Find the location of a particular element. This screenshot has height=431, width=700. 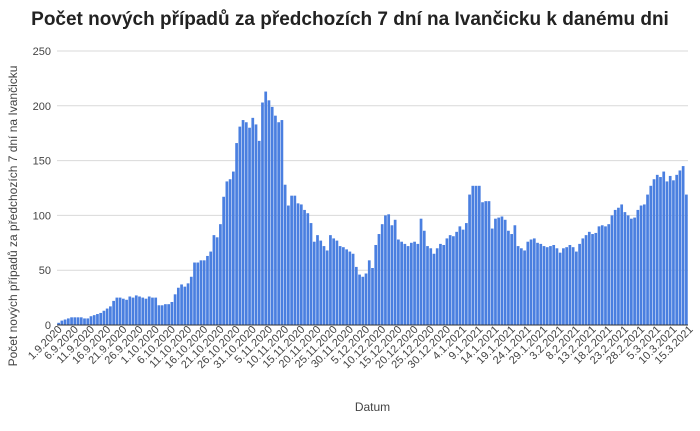

y-tick-label: 50 is located at coordinates (45, 271).